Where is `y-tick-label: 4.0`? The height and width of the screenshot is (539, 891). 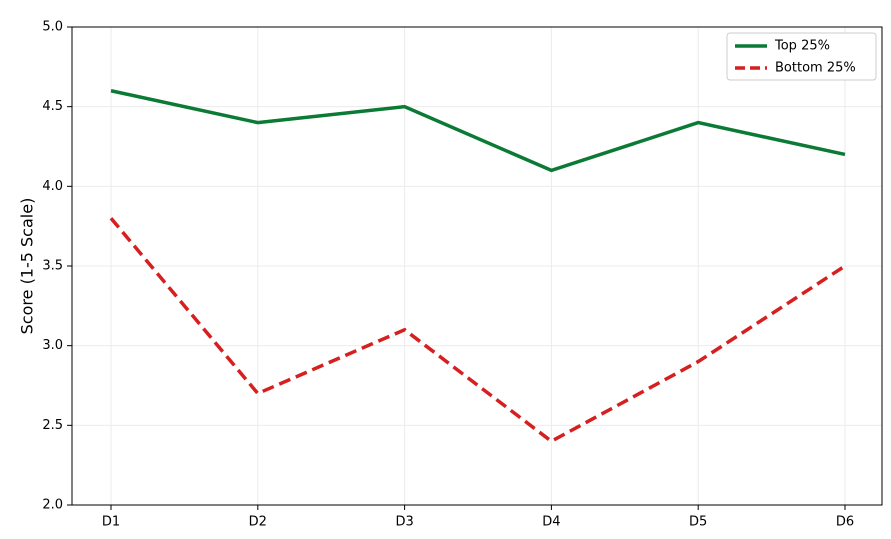
y-tick-label: 4.0 is located at coordinates (52, 186).